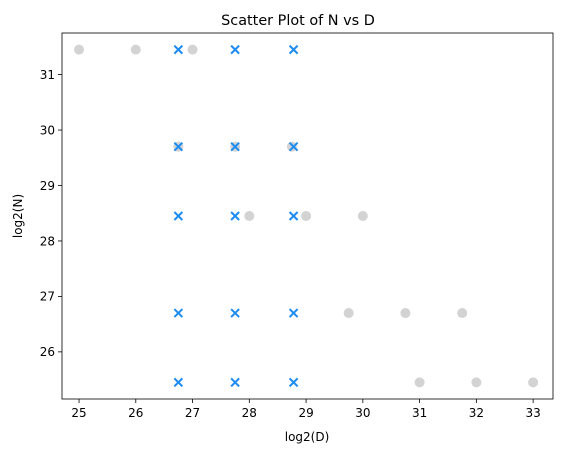  What do you see at coordinates (47, 75) in the screenshot?
I see `y-tick-label: 31` at bounding box center [47, 75].